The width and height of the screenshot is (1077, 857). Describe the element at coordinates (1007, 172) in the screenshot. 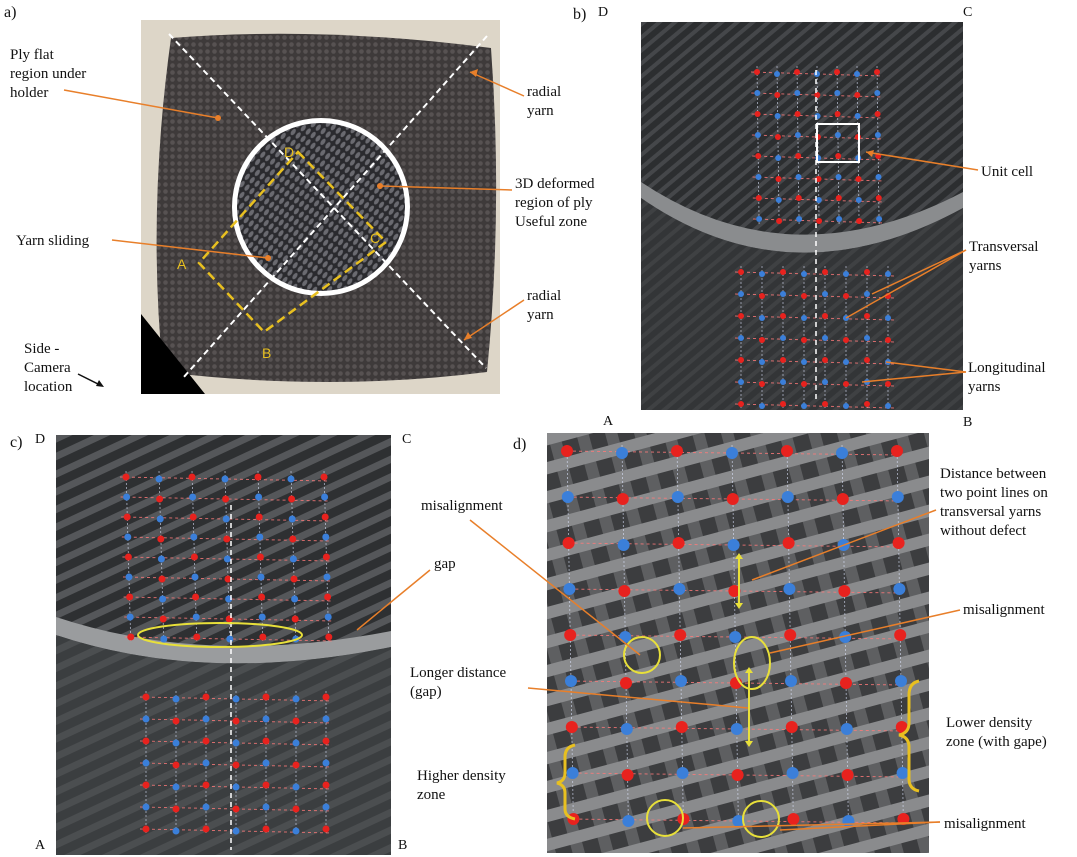

I see `annot-unit-cell: Unit cell` at that location.